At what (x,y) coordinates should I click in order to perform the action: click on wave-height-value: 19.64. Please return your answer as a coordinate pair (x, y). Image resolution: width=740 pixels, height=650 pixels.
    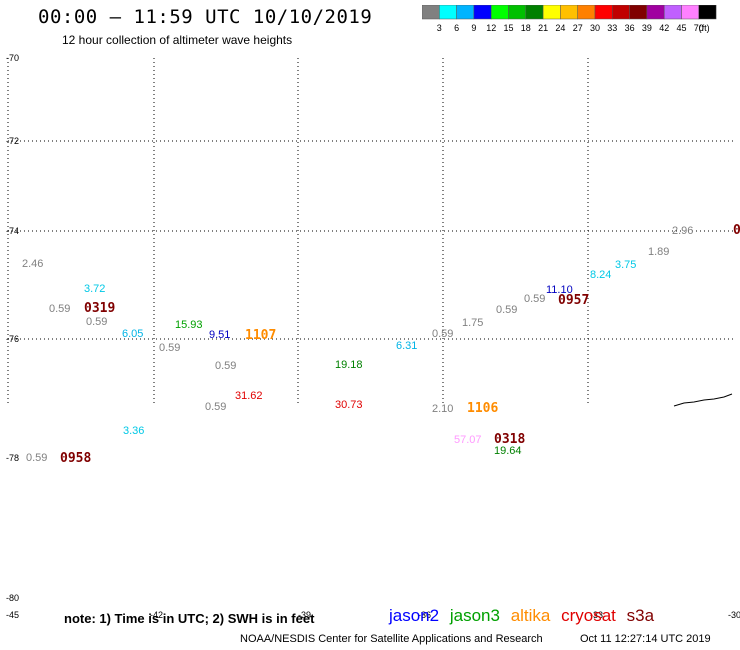
    Looking at the image, I should click on (508, 451).